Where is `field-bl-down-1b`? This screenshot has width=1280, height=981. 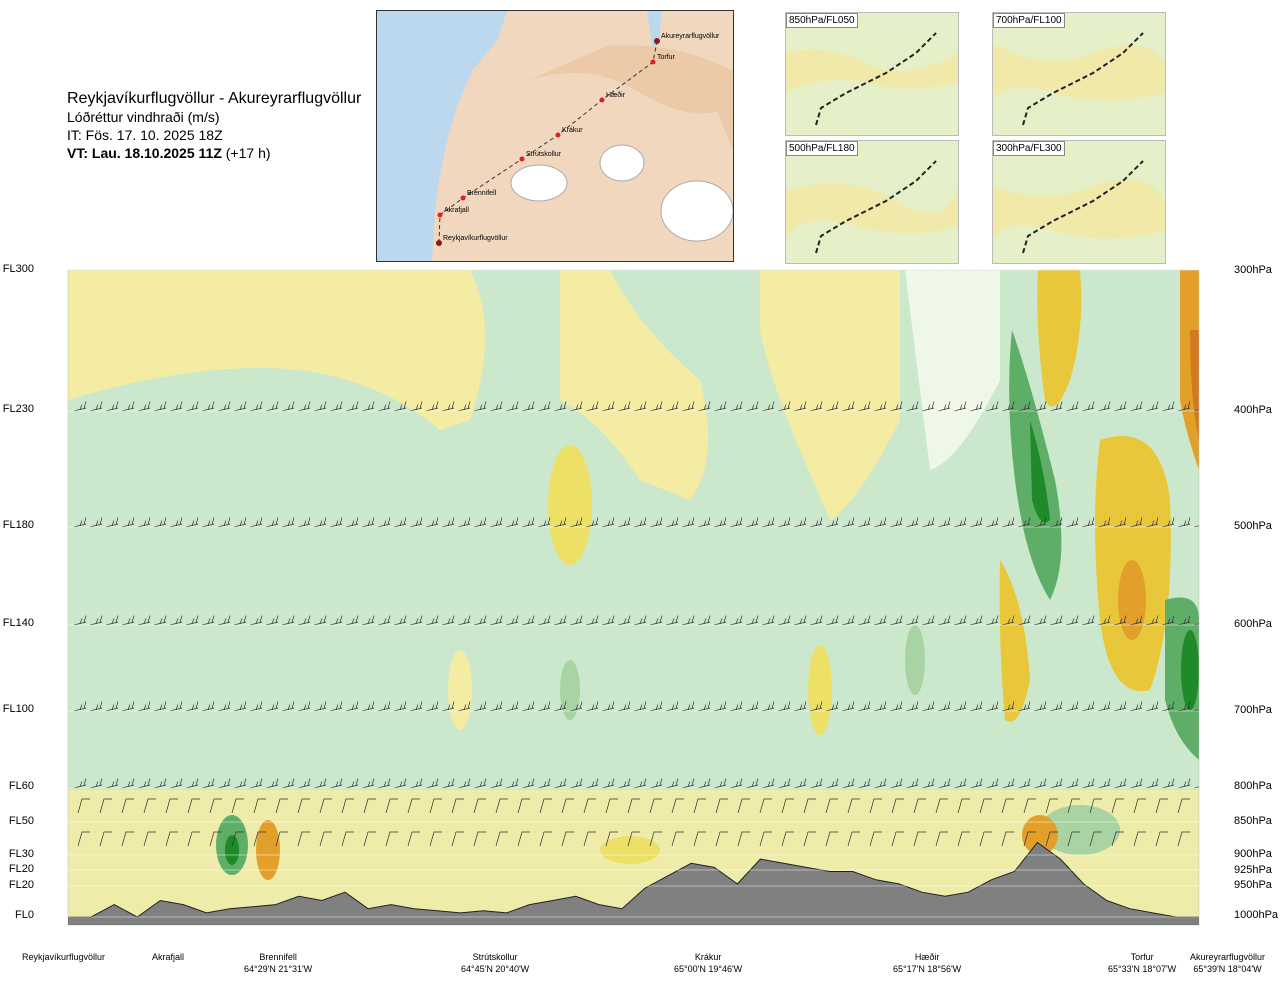
field-bl-down-1b is located at coordinates (232, 850).